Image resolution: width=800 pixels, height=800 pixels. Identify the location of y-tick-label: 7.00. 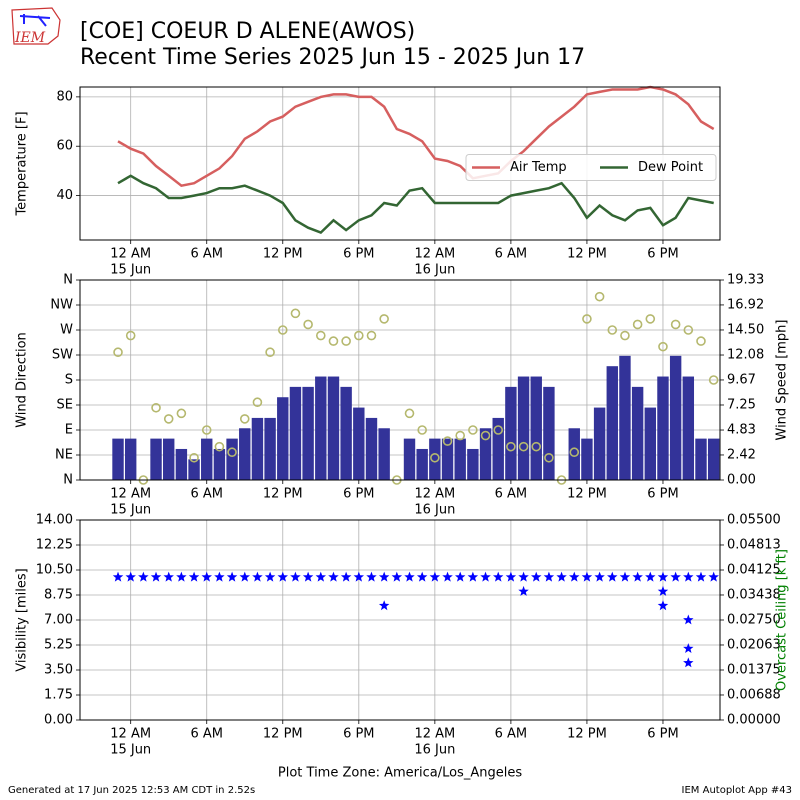
(58, 620).